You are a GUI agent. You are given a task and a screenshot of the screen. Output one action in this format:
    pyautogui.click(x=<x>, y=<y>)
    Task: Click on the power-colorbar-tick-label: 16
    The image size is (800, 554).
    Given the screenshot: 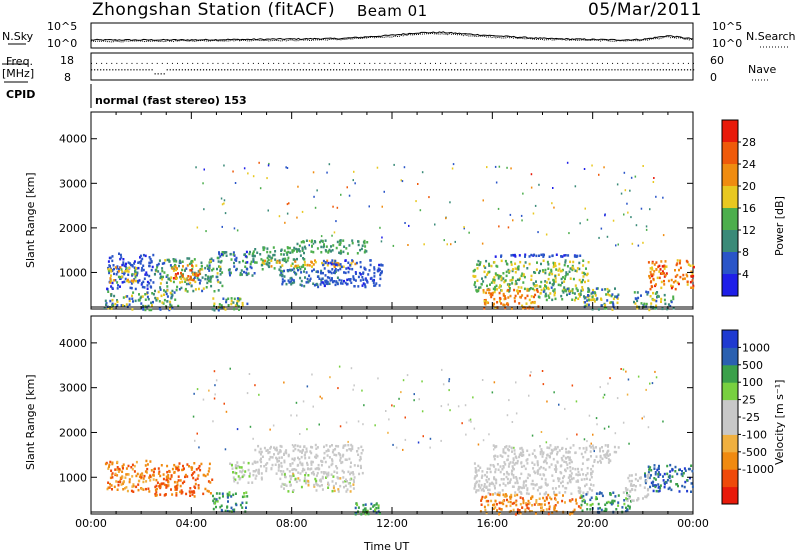 What is the action you would take?
    pyautogui.click(x=749, y=208)
    